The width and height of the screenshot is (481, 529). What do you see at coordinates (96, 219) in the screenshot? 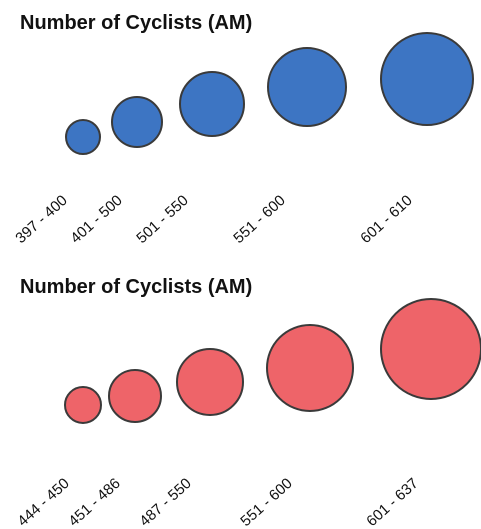
I see `class-label: 401 - 500` at bounding box center [96, 219].